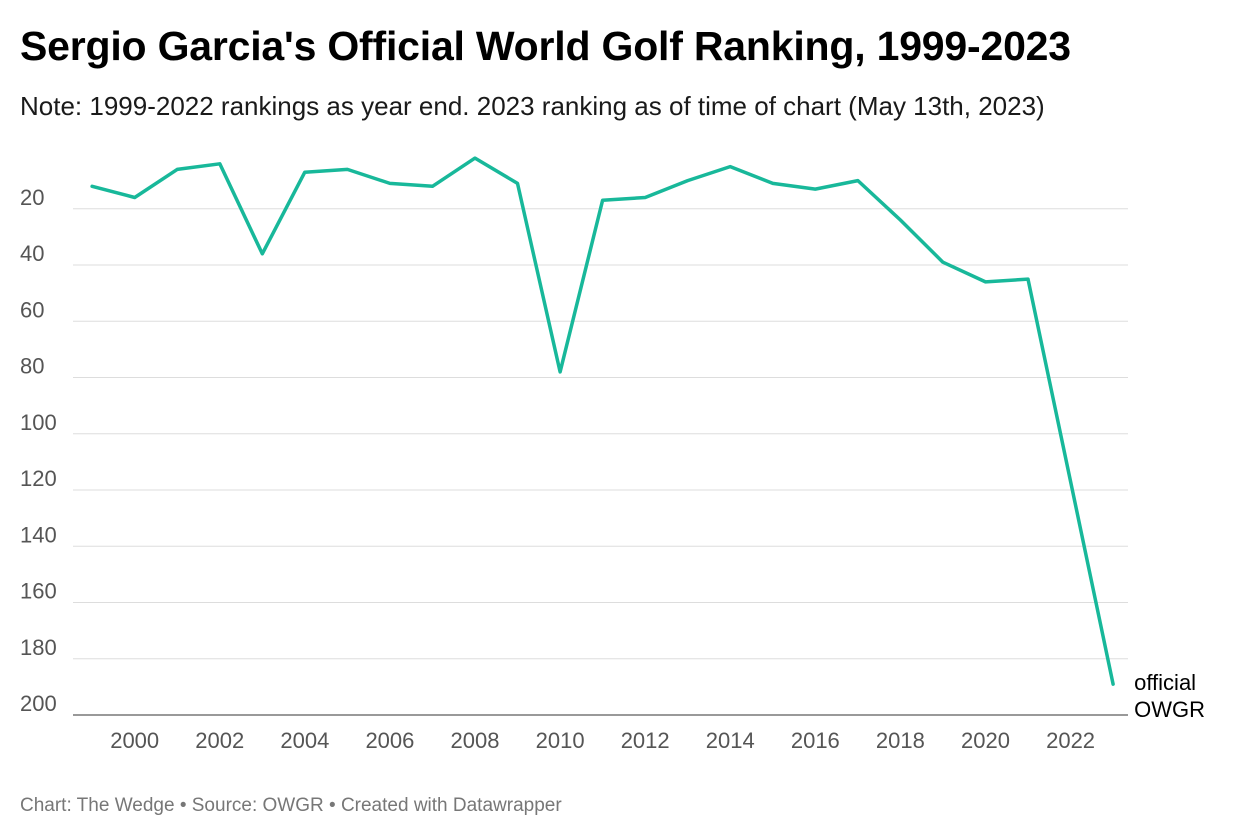  Describe the element at coordinates (38, 478) in the screenshot. I see `y-tick-label: 120` at that location.